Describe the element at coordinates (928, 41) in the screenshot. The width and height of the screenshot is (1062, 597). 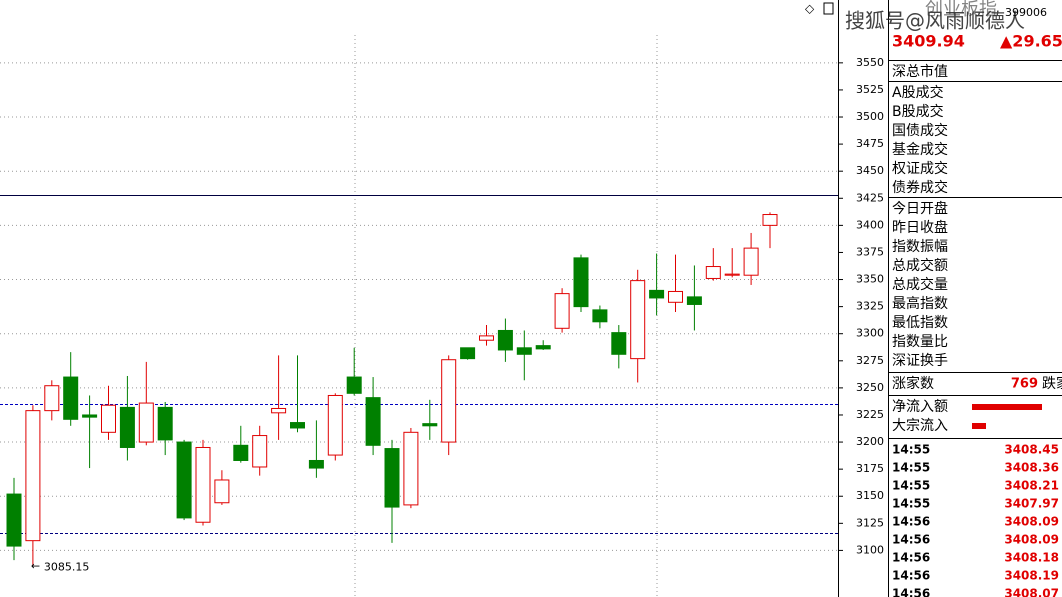
I see `price: 3409.94` at that location.